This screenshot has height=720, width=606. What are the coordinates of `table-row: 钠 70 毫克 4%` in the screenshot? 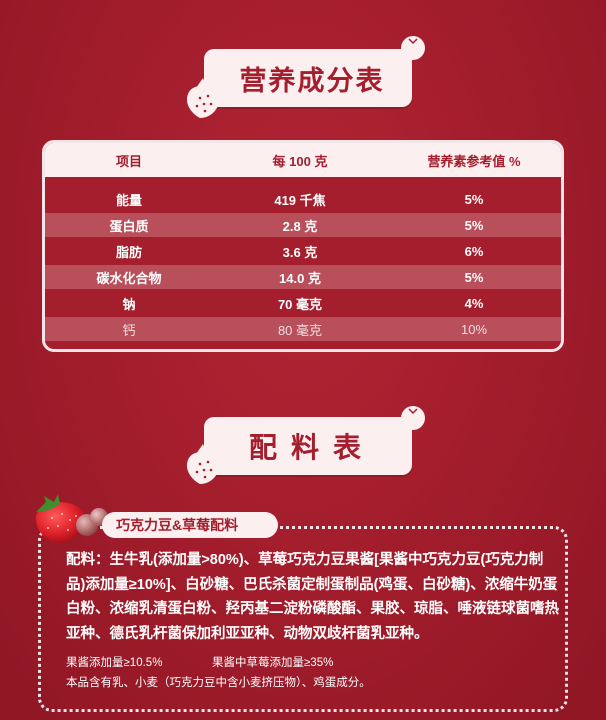 It's located at (303, 303).